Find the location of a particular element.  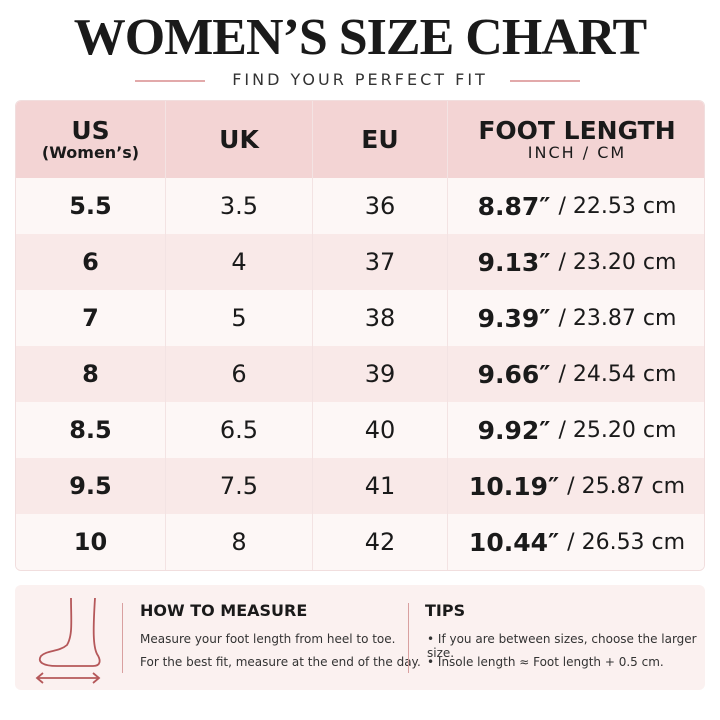

table-cell: 9.13″ / 23.20 cm is located at coordinates (576, 262).